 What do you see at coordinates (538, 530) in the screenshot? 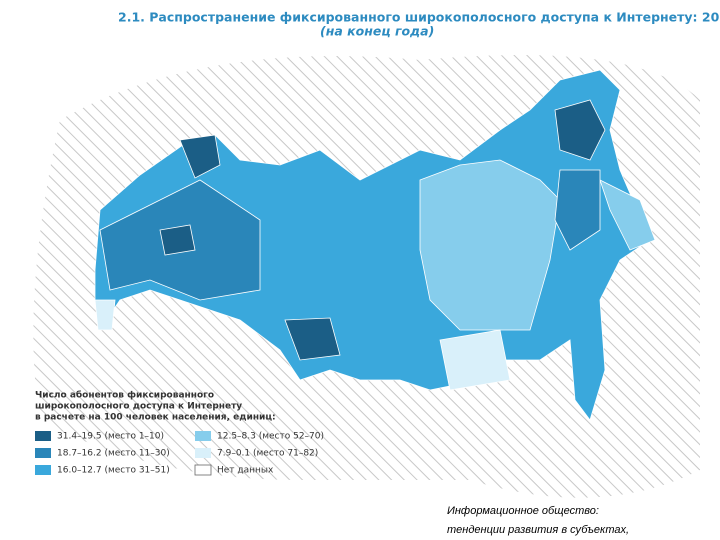
I see `caption: тенденции развития в субъектах,` at bounding box center [538, 530].